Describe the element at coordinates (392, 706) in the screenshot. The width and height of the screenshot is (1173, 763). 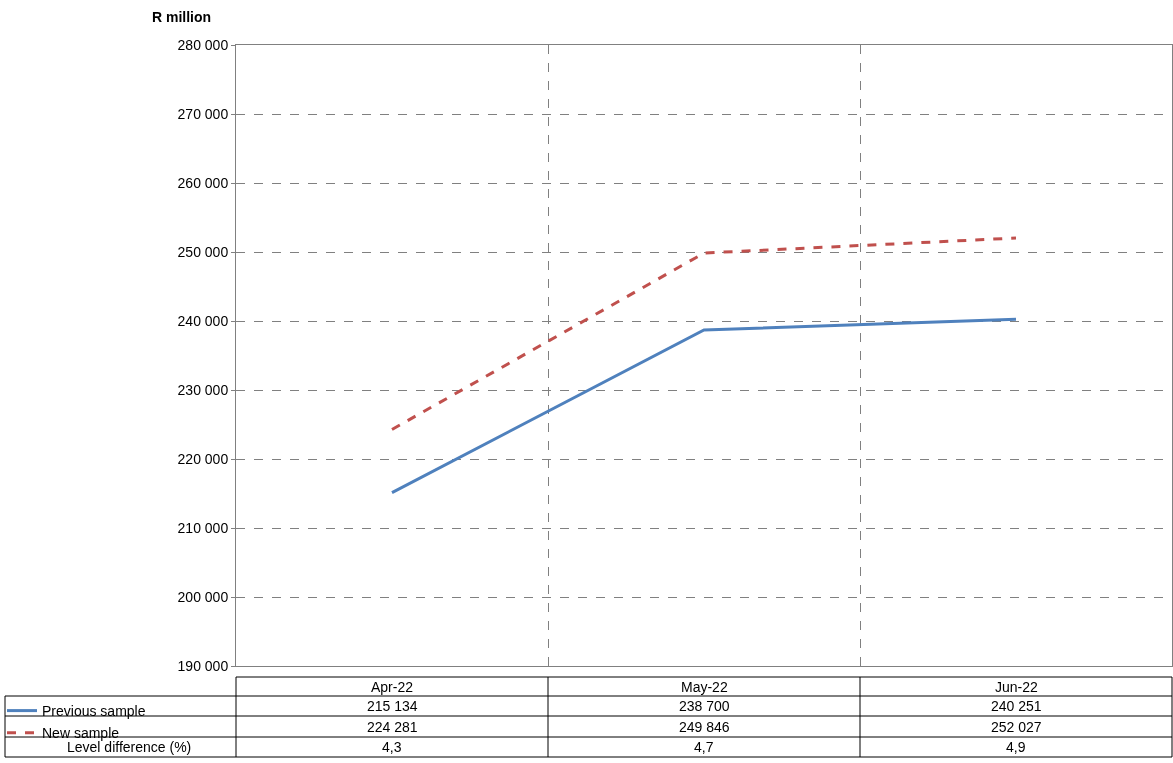
I see `data-label: 215 134` at that location.